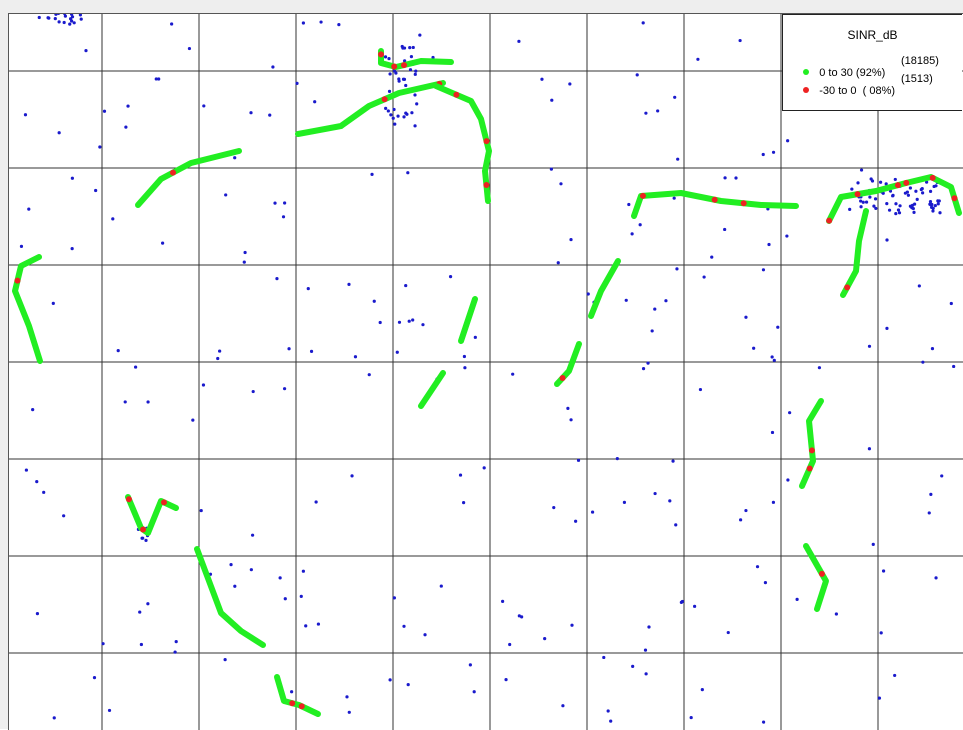 The width and height of the screenshot is (963, 730). Describe the element at coordinates (806, 90) in the screenshot. I see `red-dot-icon` at that location.